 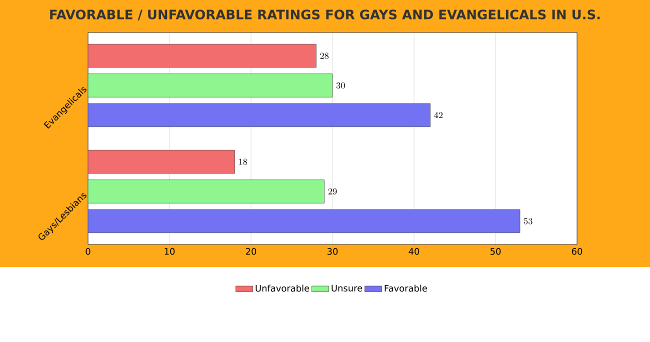 What do you see at coordinates (406, 288) in the screenshot?
I see `legend-label: Favorable` at bounding box center [406, 288].